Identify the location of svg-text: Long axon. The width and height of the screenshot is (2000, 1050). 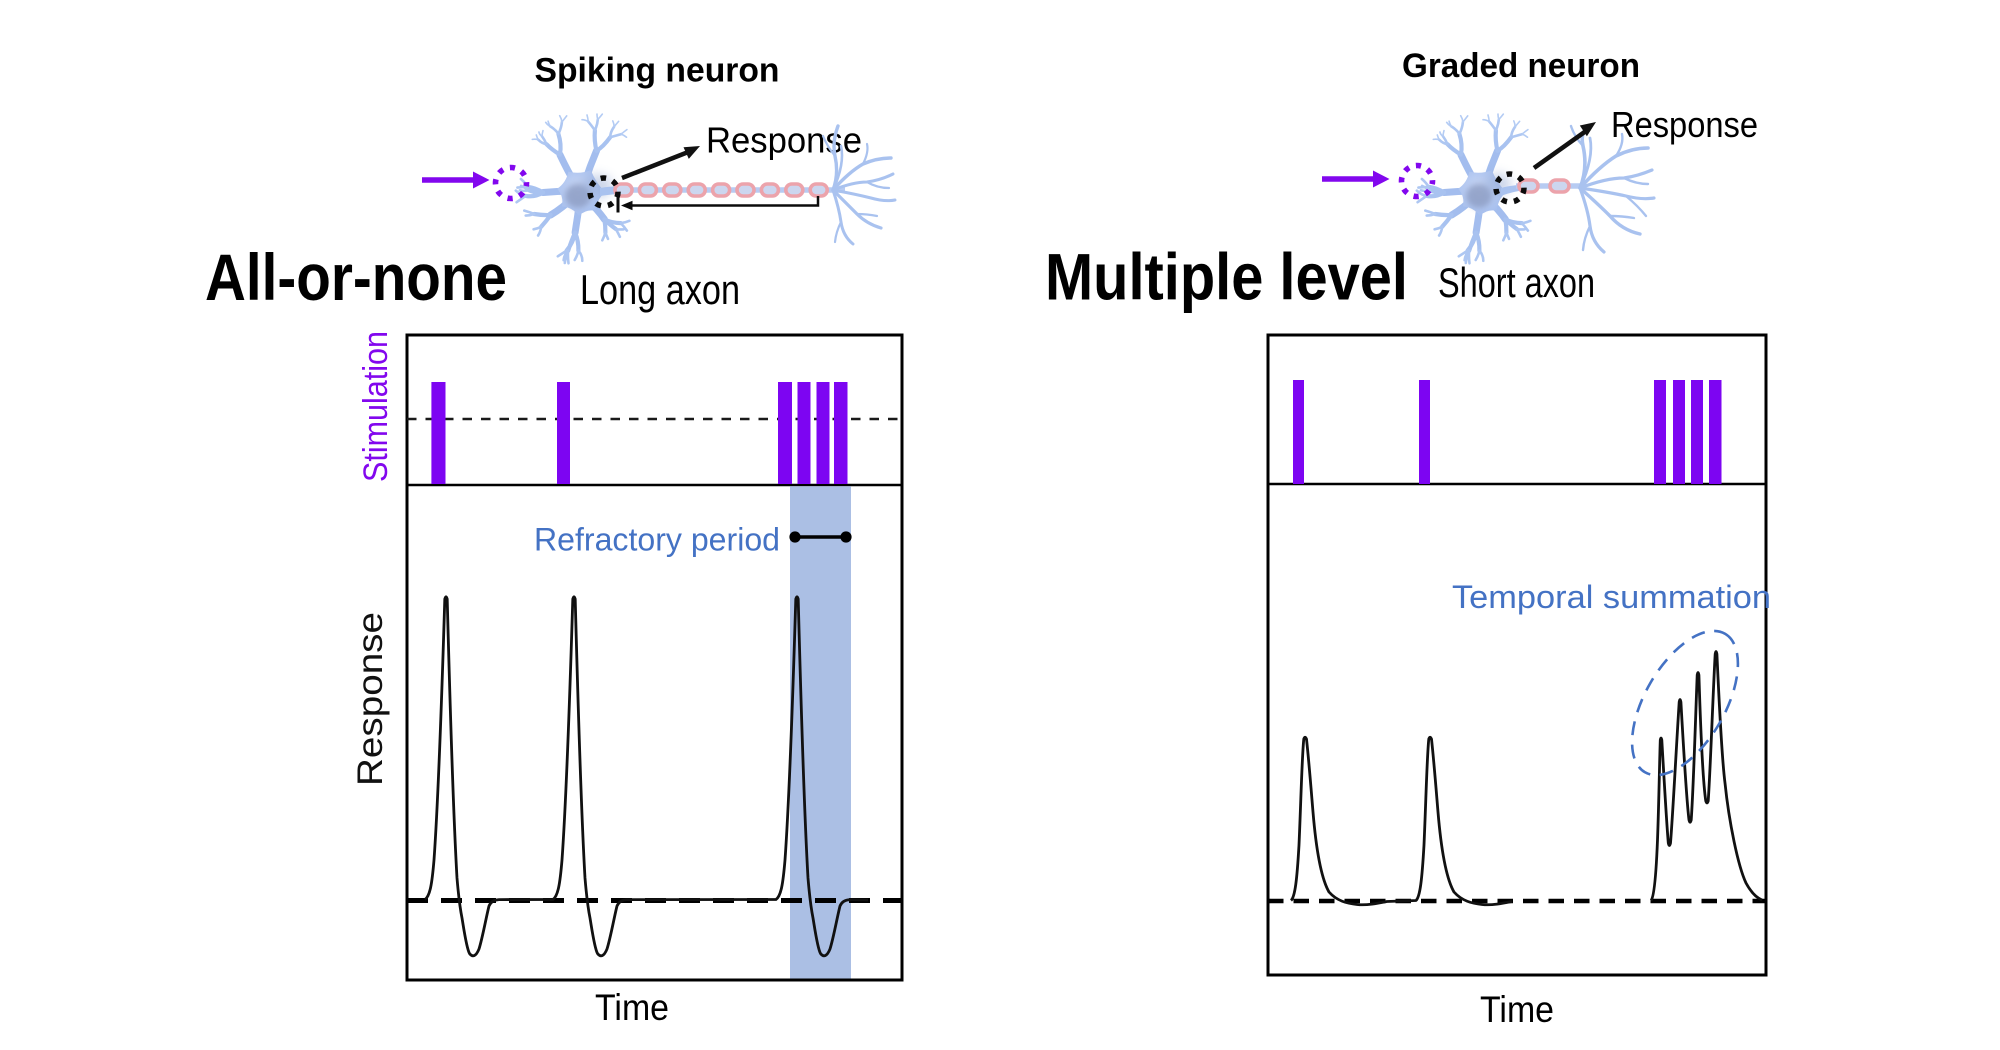
(660, 289).